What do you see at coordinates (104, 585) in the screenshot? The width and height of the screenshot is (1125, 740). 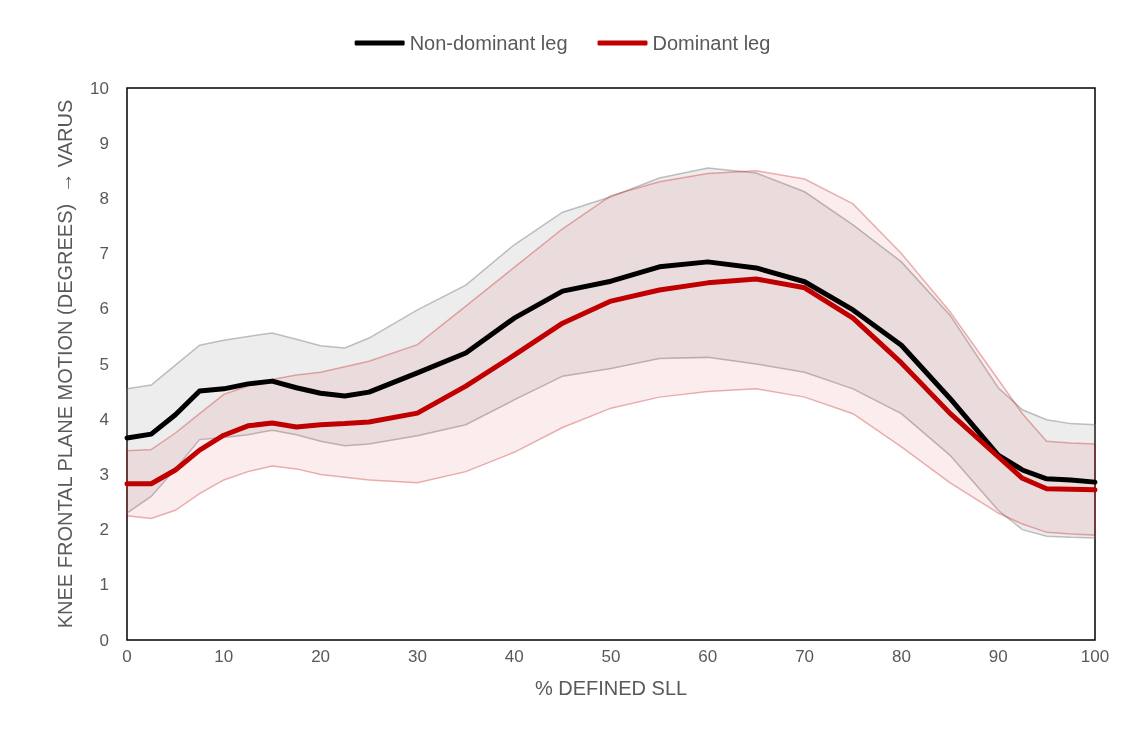 I see `y-tick-label: 1` at bounding box center [104, 585].